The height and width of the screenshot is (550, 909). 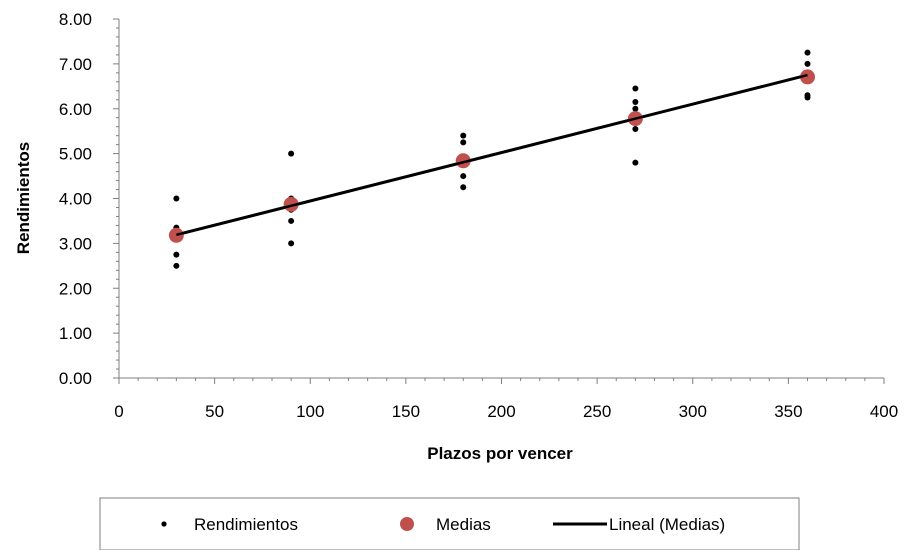 I want to click on x-tick-label-3: 150, so click(x=406, y=411).